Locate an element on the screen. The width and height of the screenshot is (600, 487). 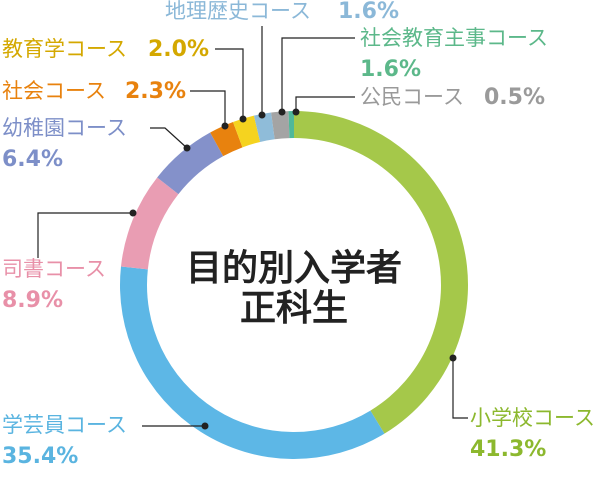
slice-label: 幼稚園コース is located at coordinates (64, 128).